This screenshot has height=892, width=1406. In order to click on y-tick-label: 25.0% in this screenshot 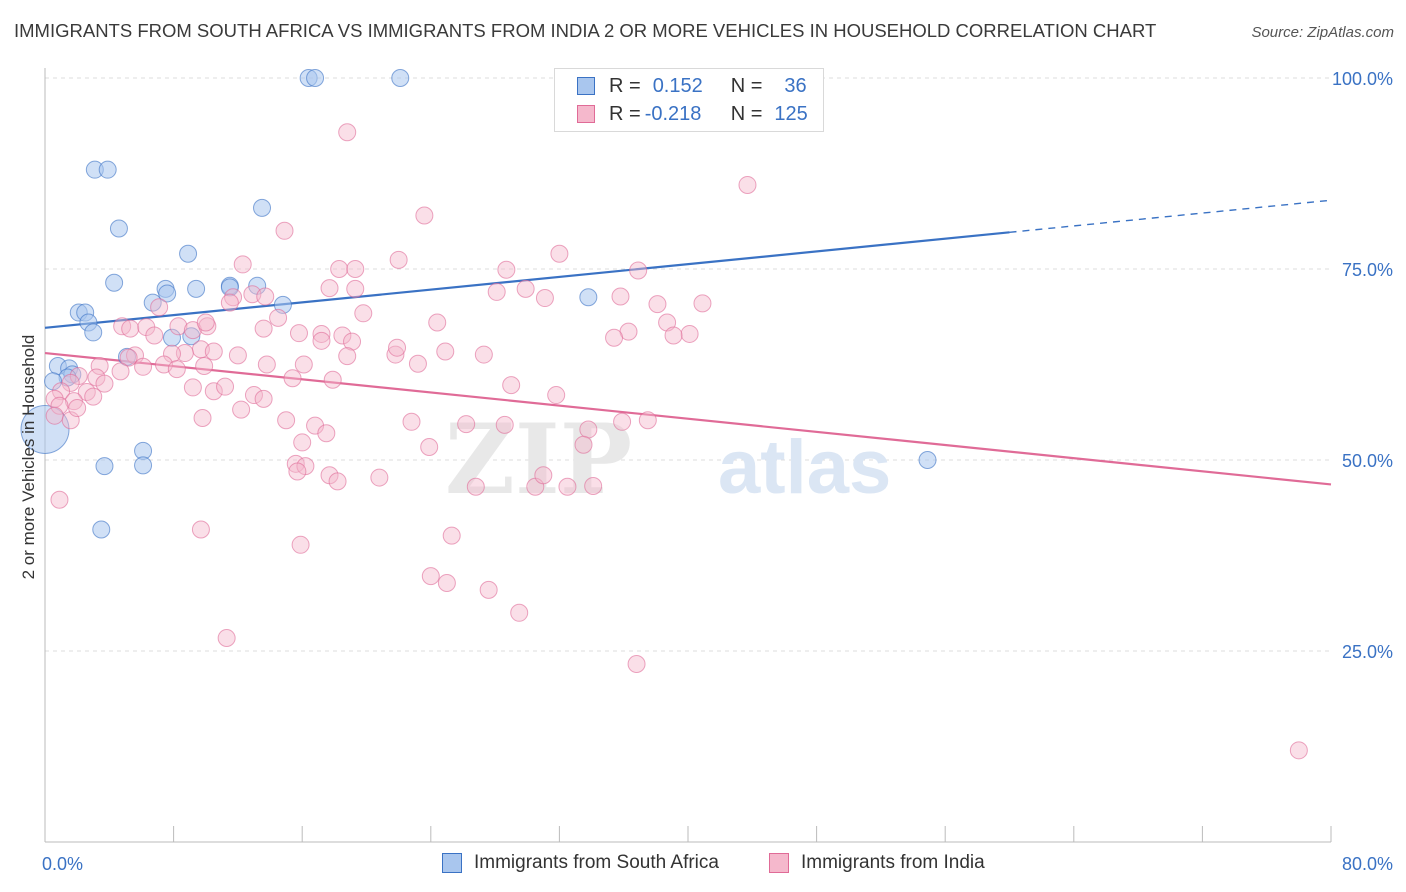, I will do `click(1367, 652)`.